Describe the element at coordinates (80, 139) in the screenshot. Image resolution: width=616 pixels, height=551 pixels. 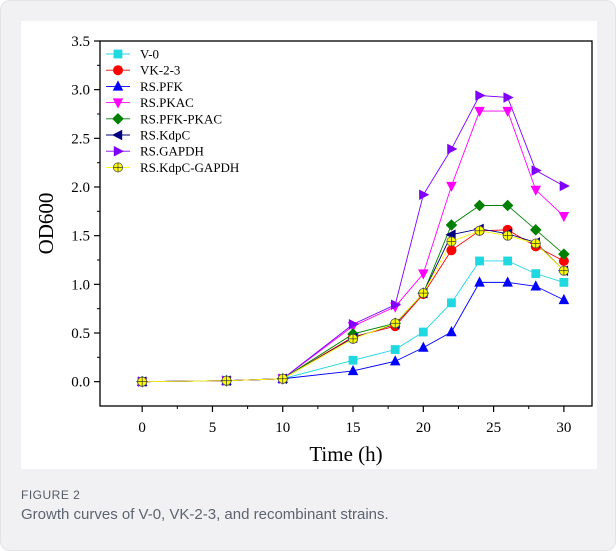
I see `y-tick-label: 2.5` at that location.